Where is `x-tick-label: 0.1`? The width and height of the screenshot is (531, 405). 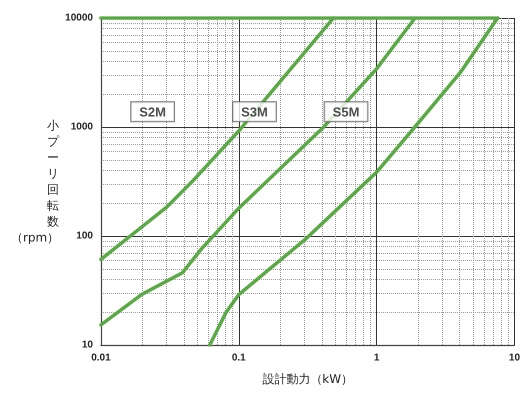 x-tick-label: 0.1 is located at coordinates (239, 358).